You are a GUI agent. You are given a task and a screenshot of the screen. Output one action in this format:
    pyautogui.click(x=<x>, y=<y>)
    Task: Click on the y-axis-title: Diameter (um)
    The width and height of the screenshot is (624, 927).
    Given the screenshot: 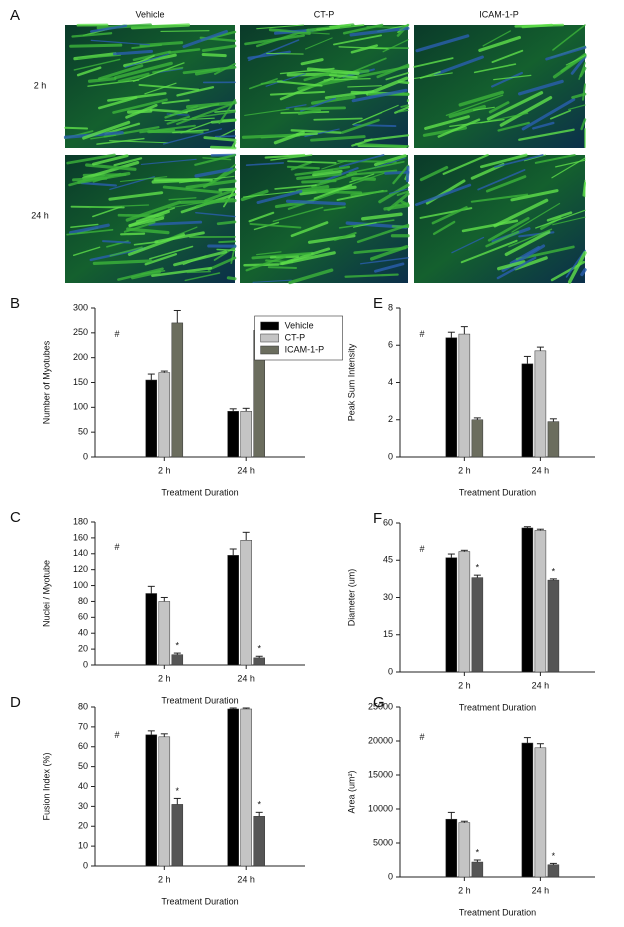 What is the action you would take?
    pyautogui.click(x=351, y=598)
    